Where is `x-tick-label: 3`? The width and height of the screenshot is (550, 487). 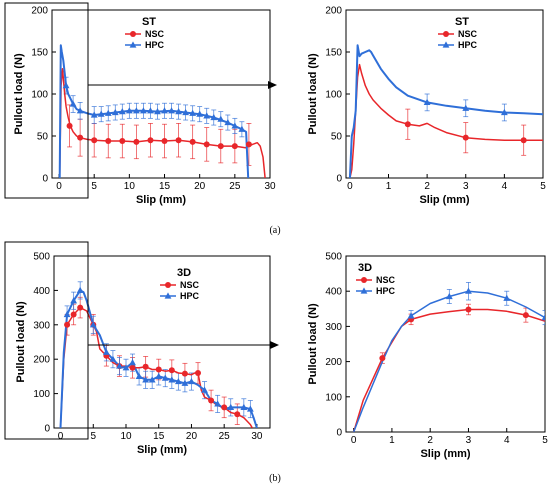
x-tick-label: 3 is located at coordinates (469, 440).